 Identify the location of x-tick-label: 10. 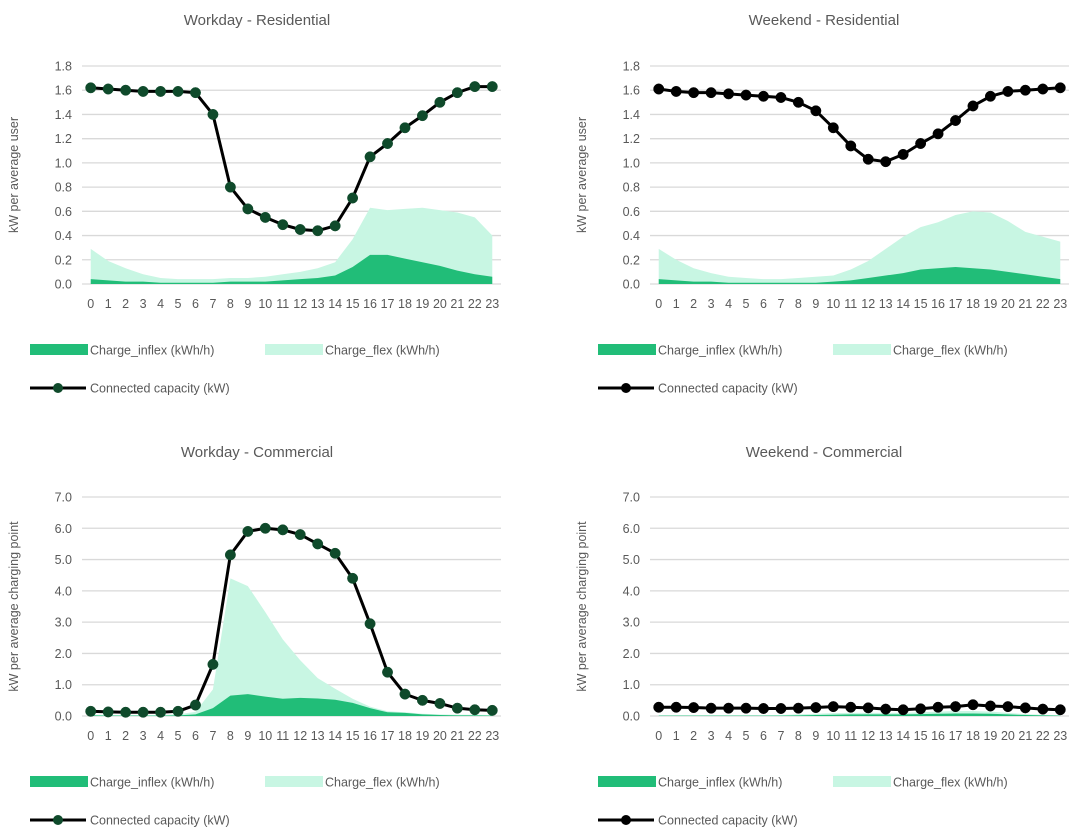
(833, 736).